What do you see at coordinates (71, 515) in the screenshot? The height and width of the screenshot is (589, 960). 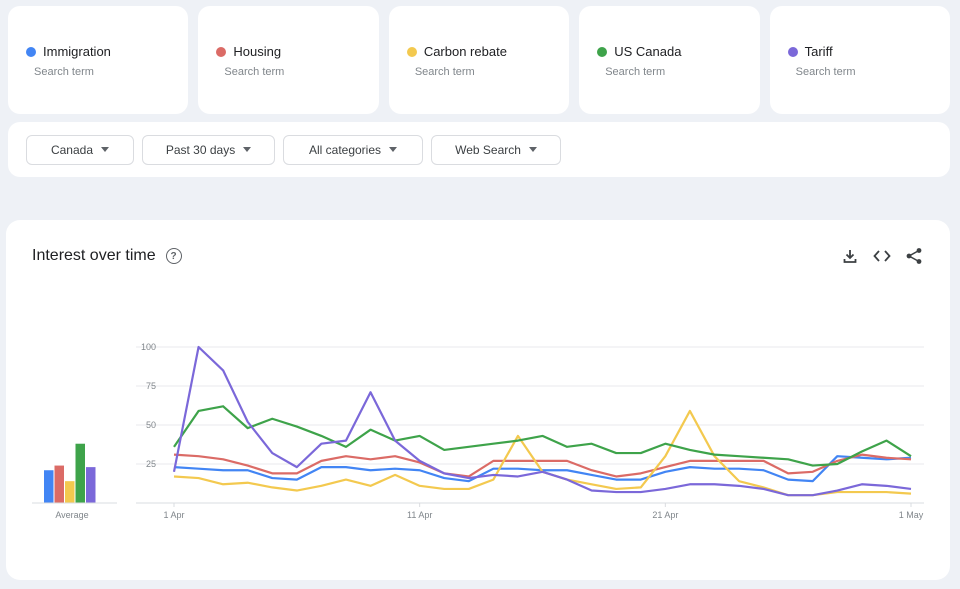 I see `average-label: Average` at bounding box center [71, 515].